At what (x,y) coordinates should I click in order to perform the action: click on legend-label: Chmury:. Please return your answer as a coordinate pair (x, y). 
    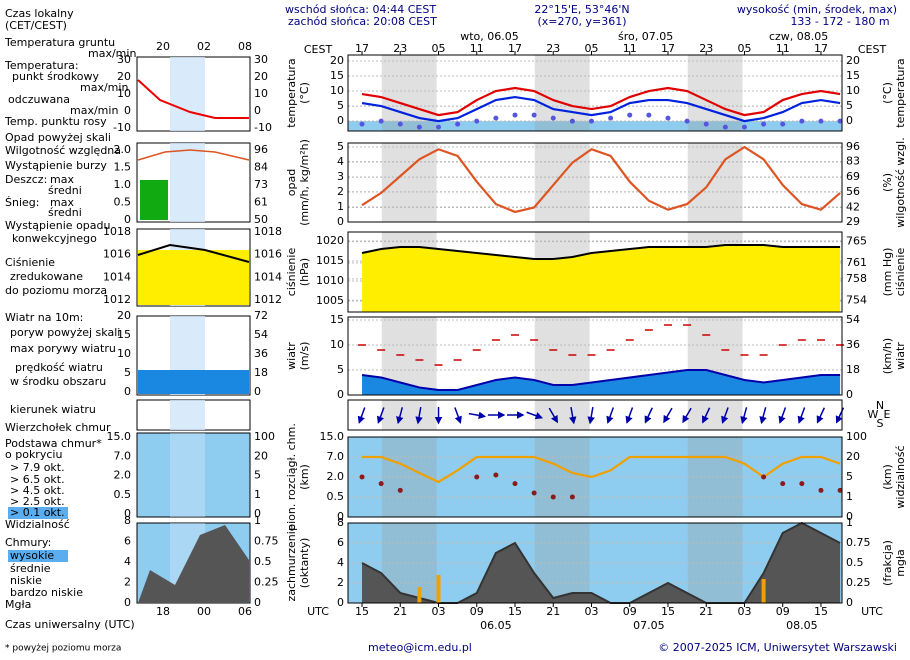
    Looking at the image, I should click on (28, 542).